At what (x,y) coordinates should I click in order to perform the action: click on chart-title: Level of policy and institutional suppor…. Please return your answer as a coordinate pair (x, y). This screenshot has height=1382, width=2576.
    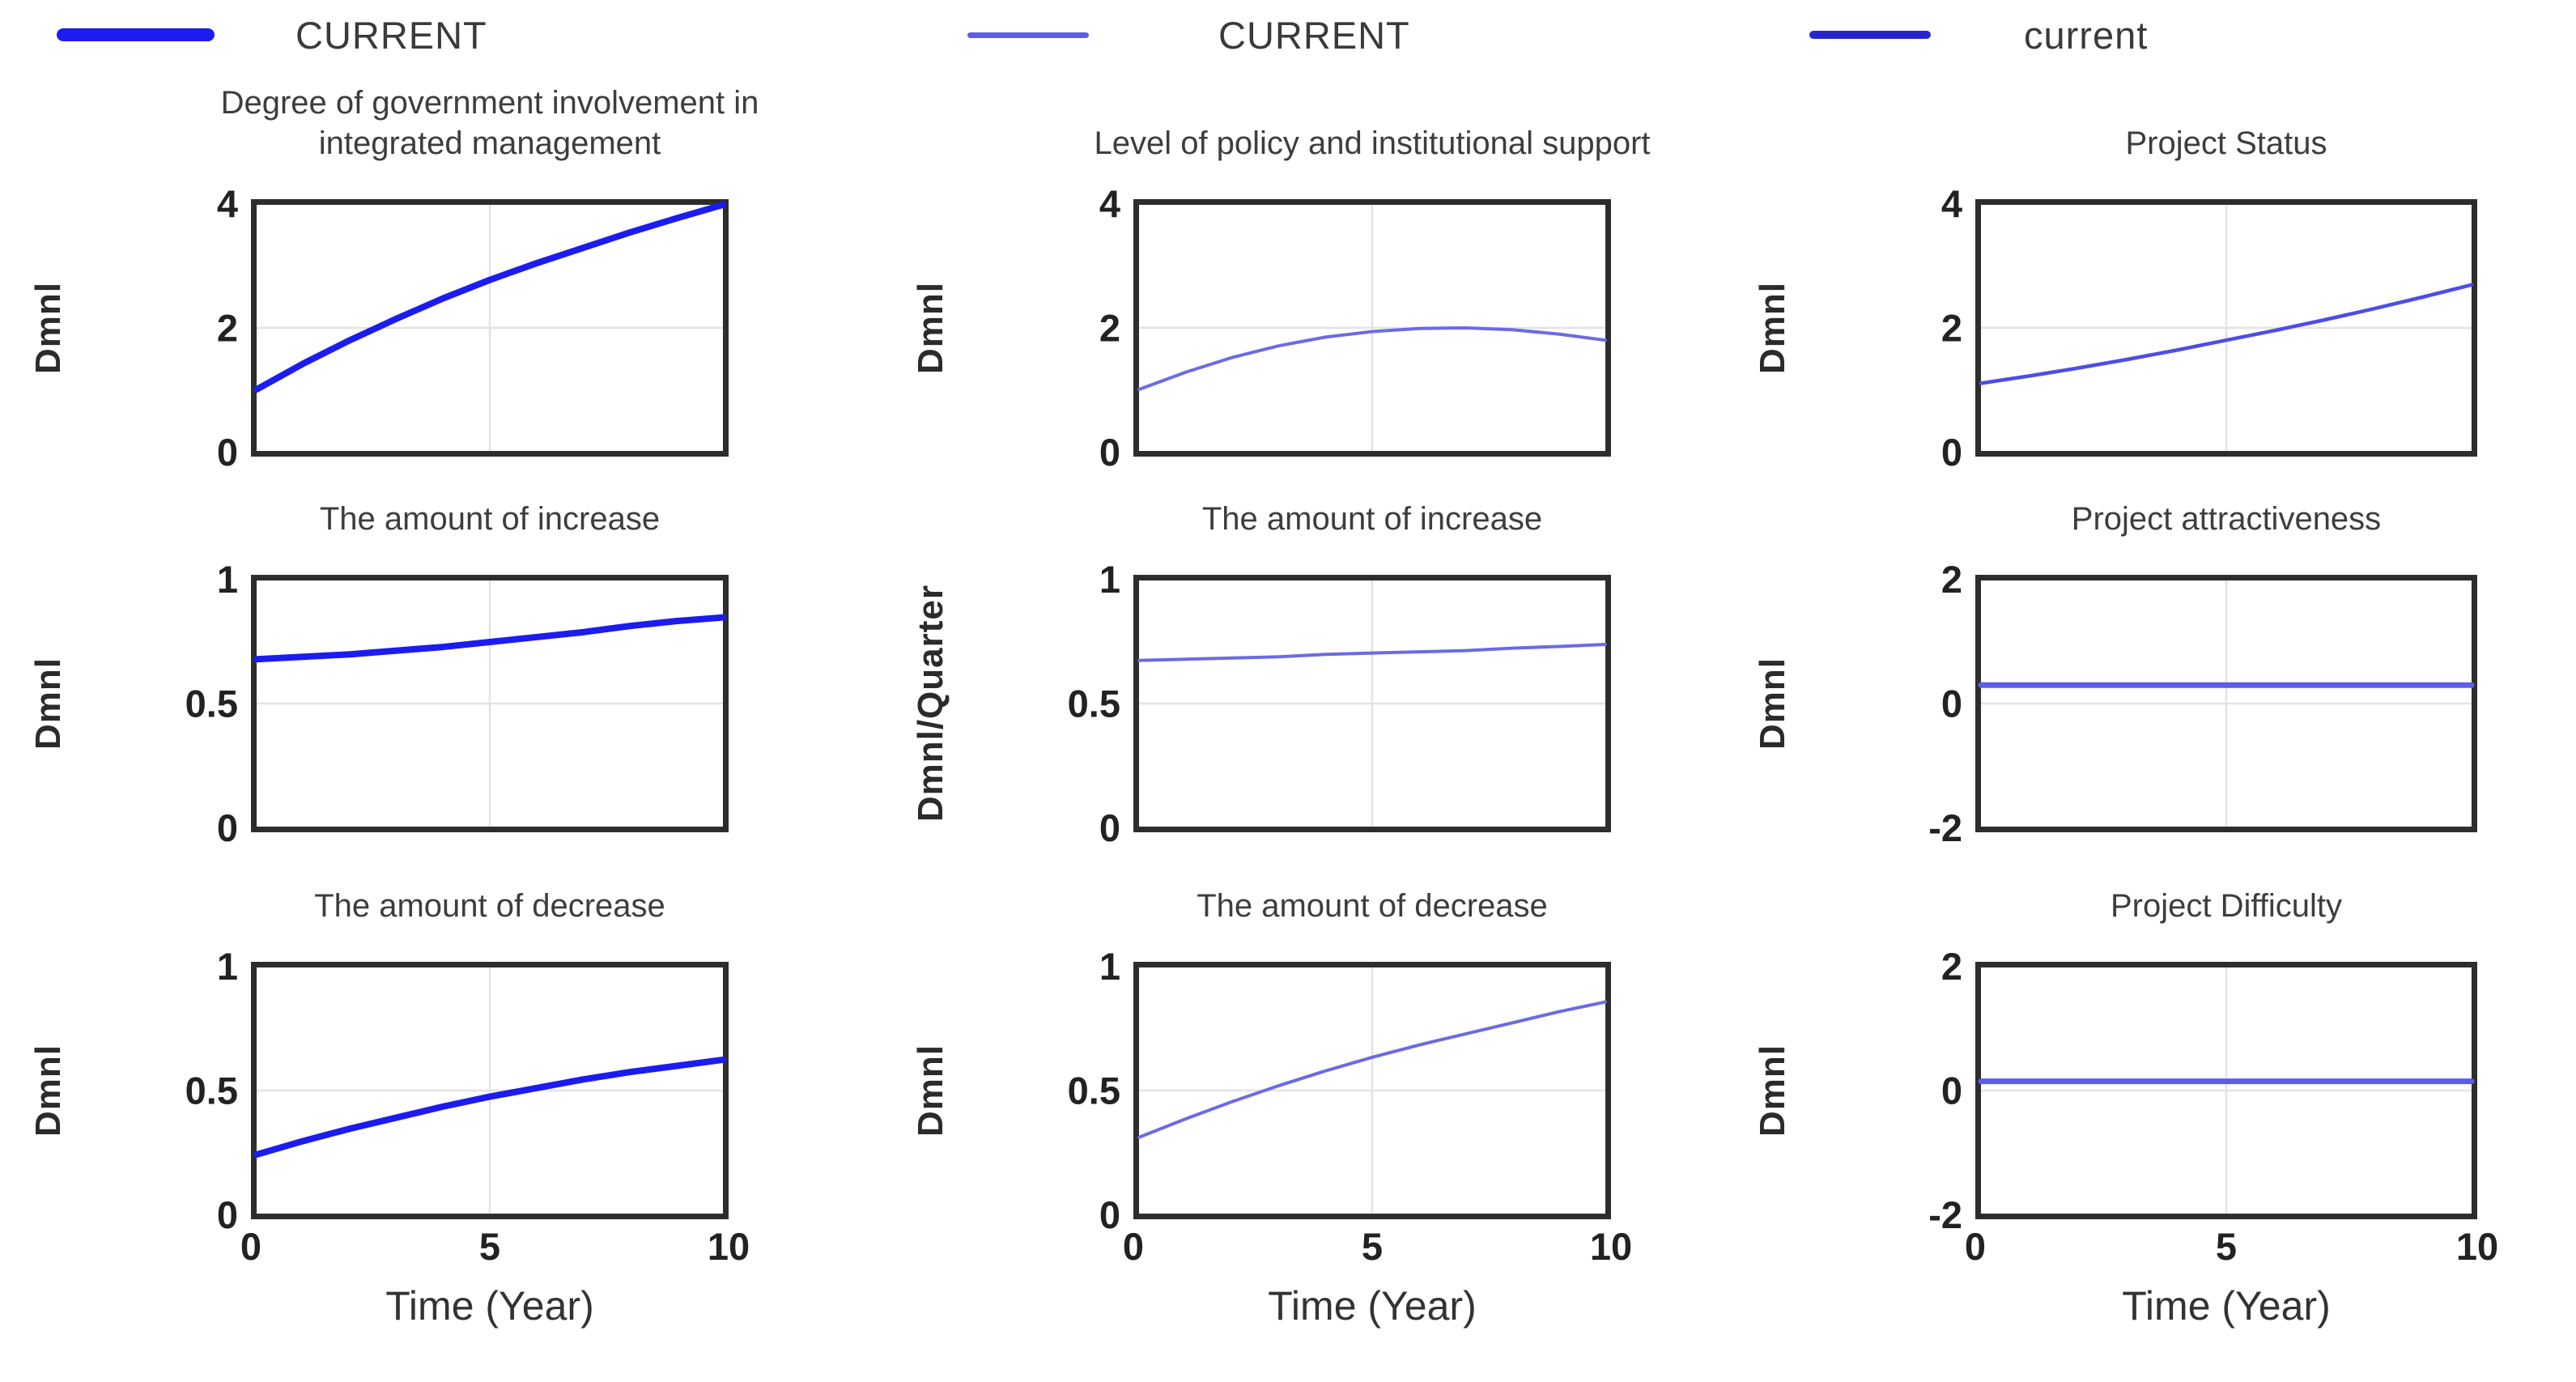
    Looking at the image, I should click on (1372, 143).